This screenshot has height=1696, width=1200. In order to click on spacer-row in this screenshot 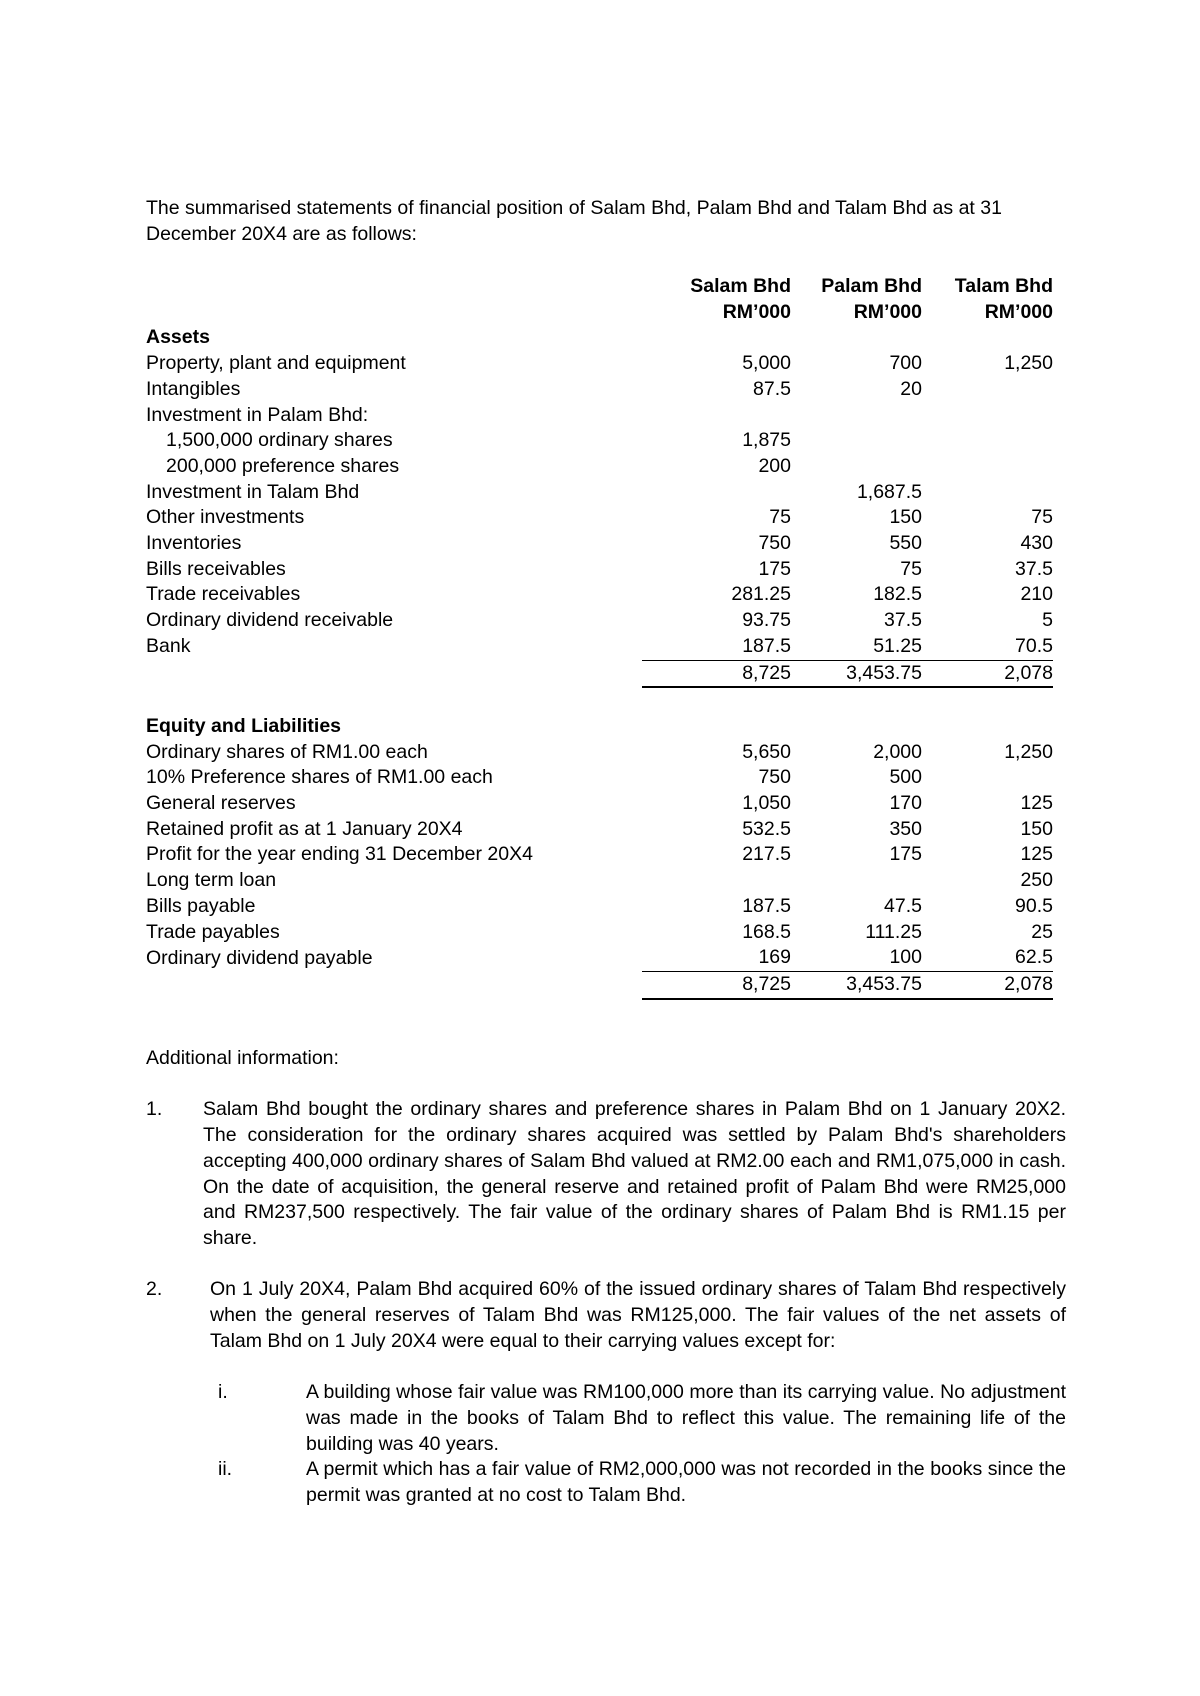, I will do `click(599, 700)`.